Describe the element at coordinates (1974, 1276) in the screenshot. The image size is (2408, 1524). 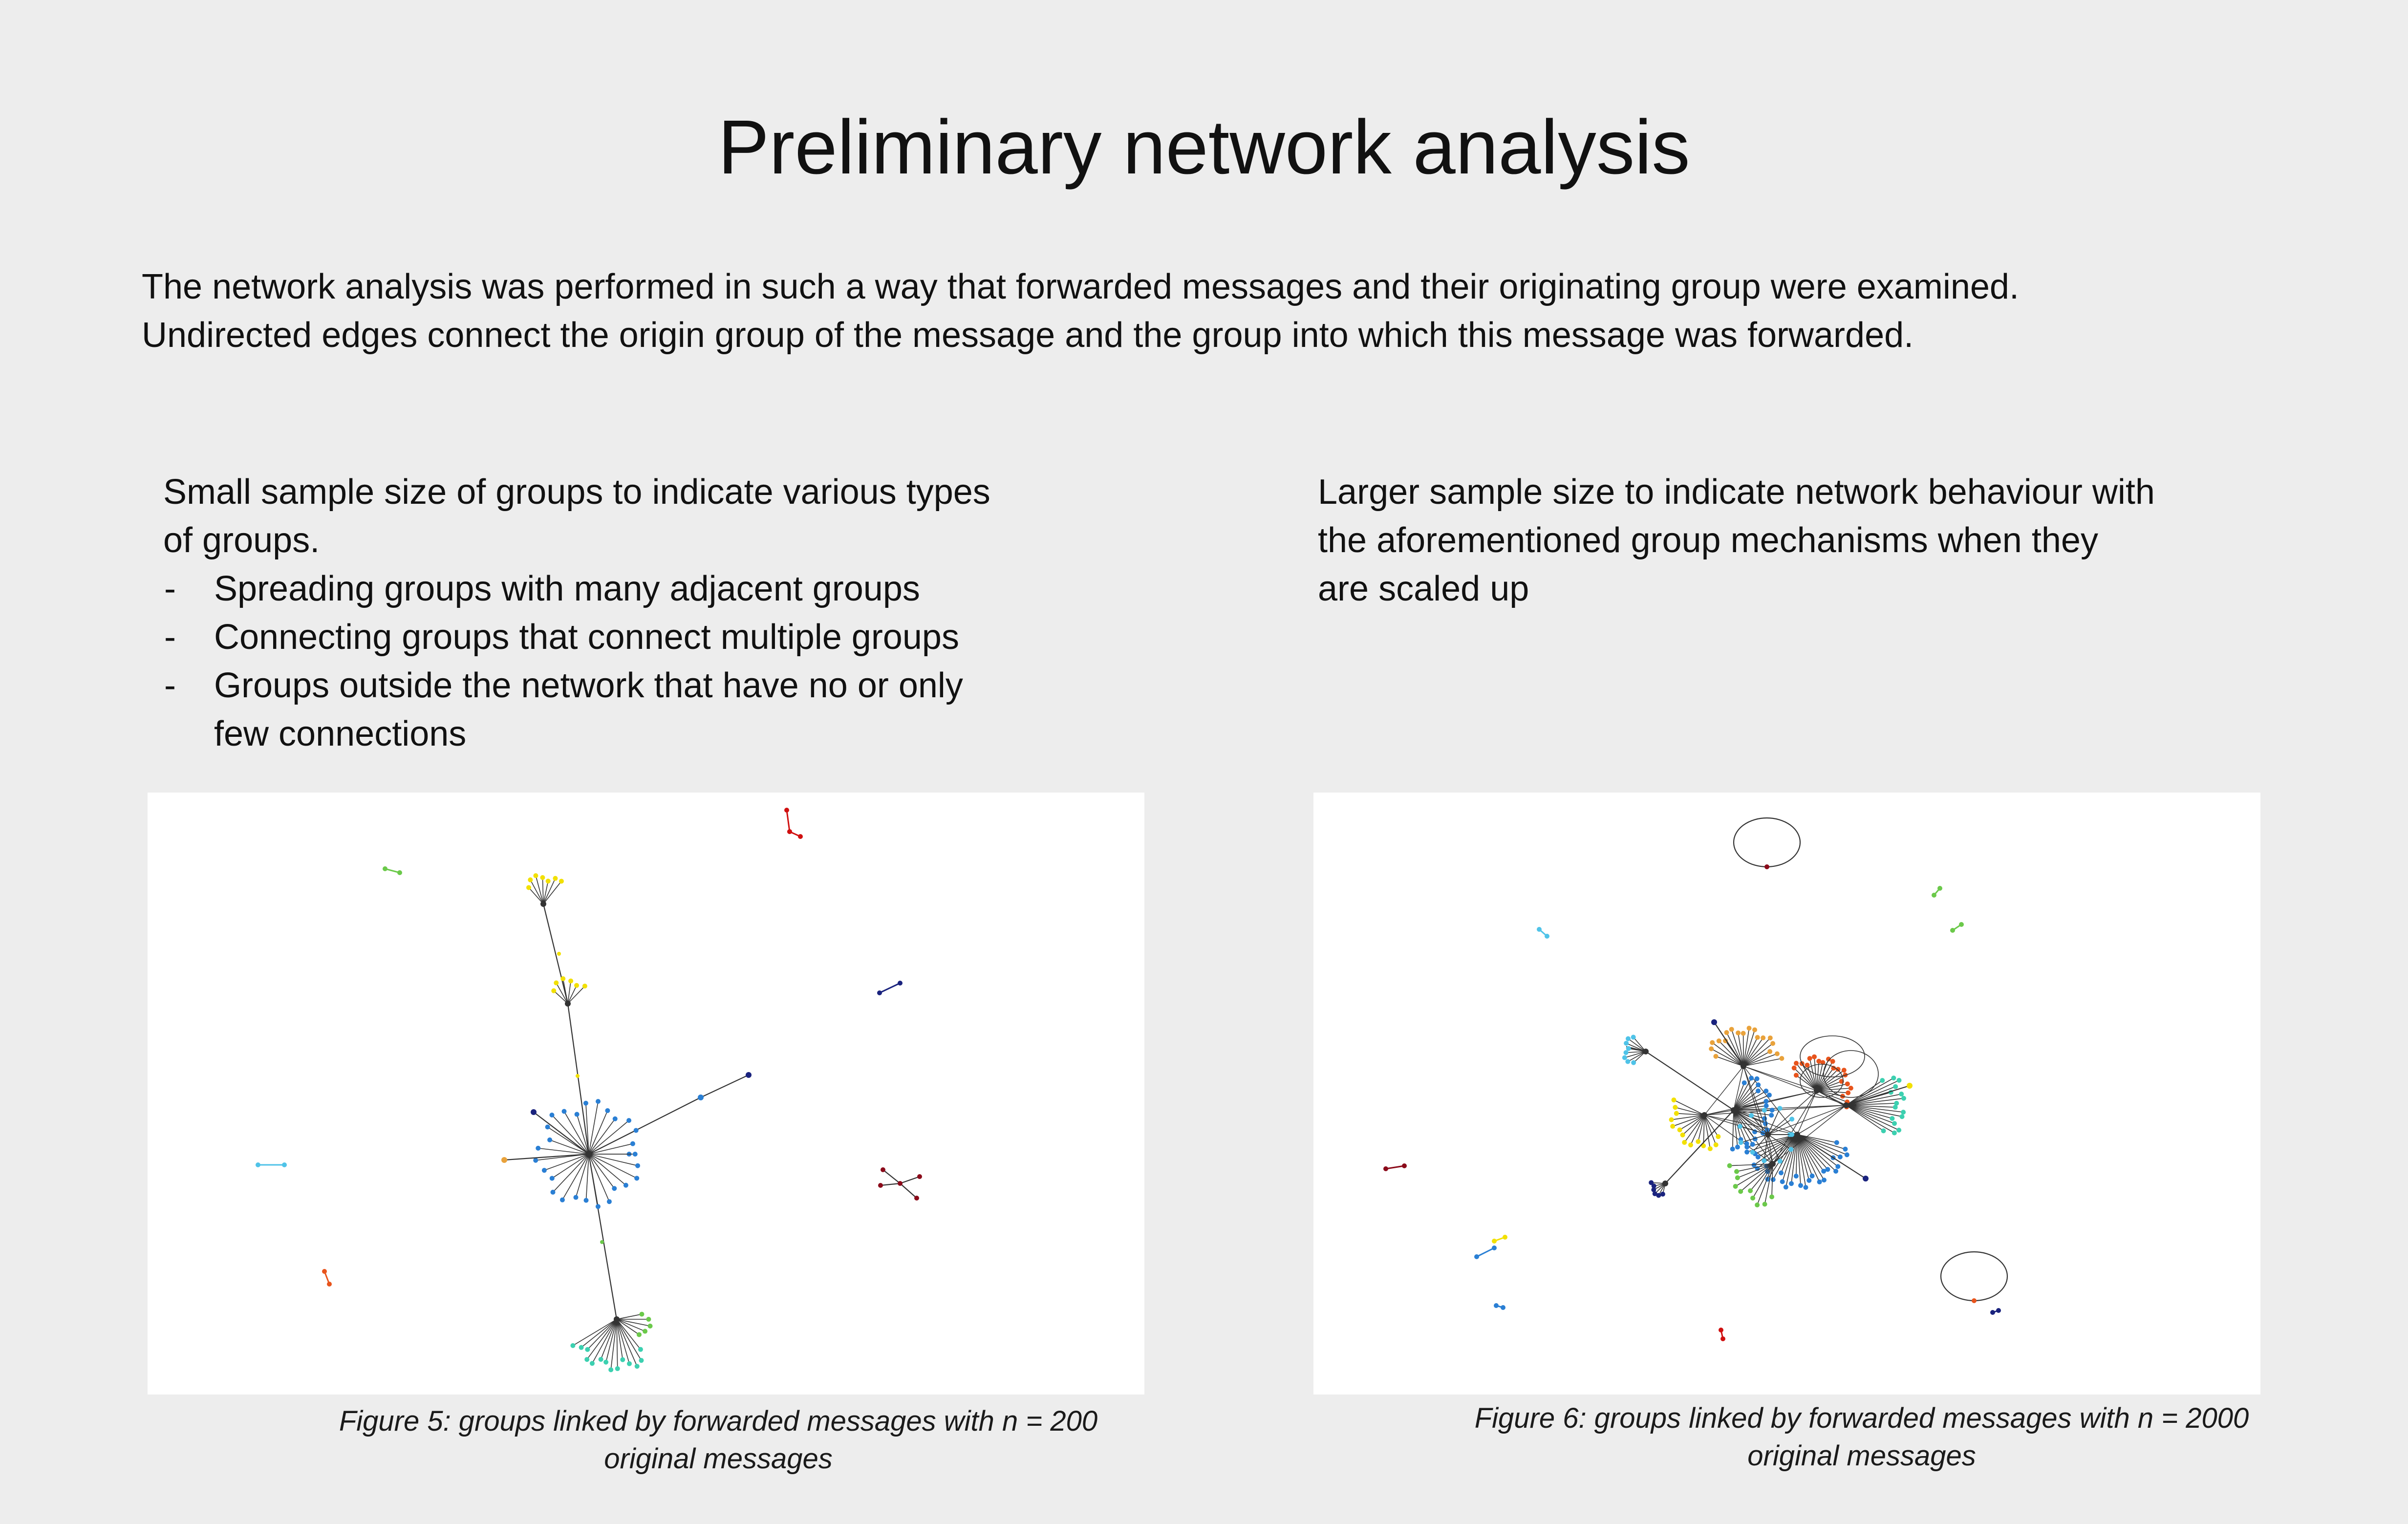
I see `self-loop` at that location.